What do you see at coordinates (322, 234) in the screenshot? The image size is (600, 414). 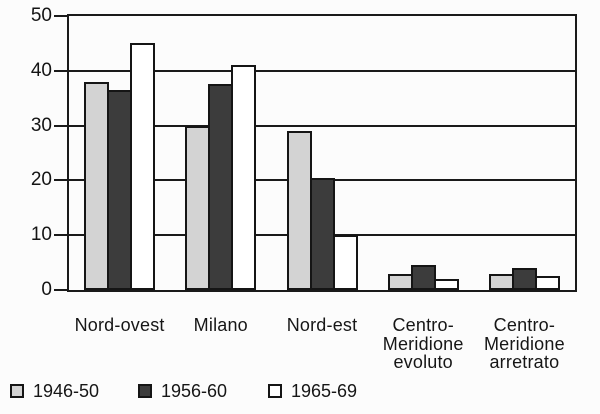 I see `bar-1956-60-nord-est` at bounding box center [322, 234].